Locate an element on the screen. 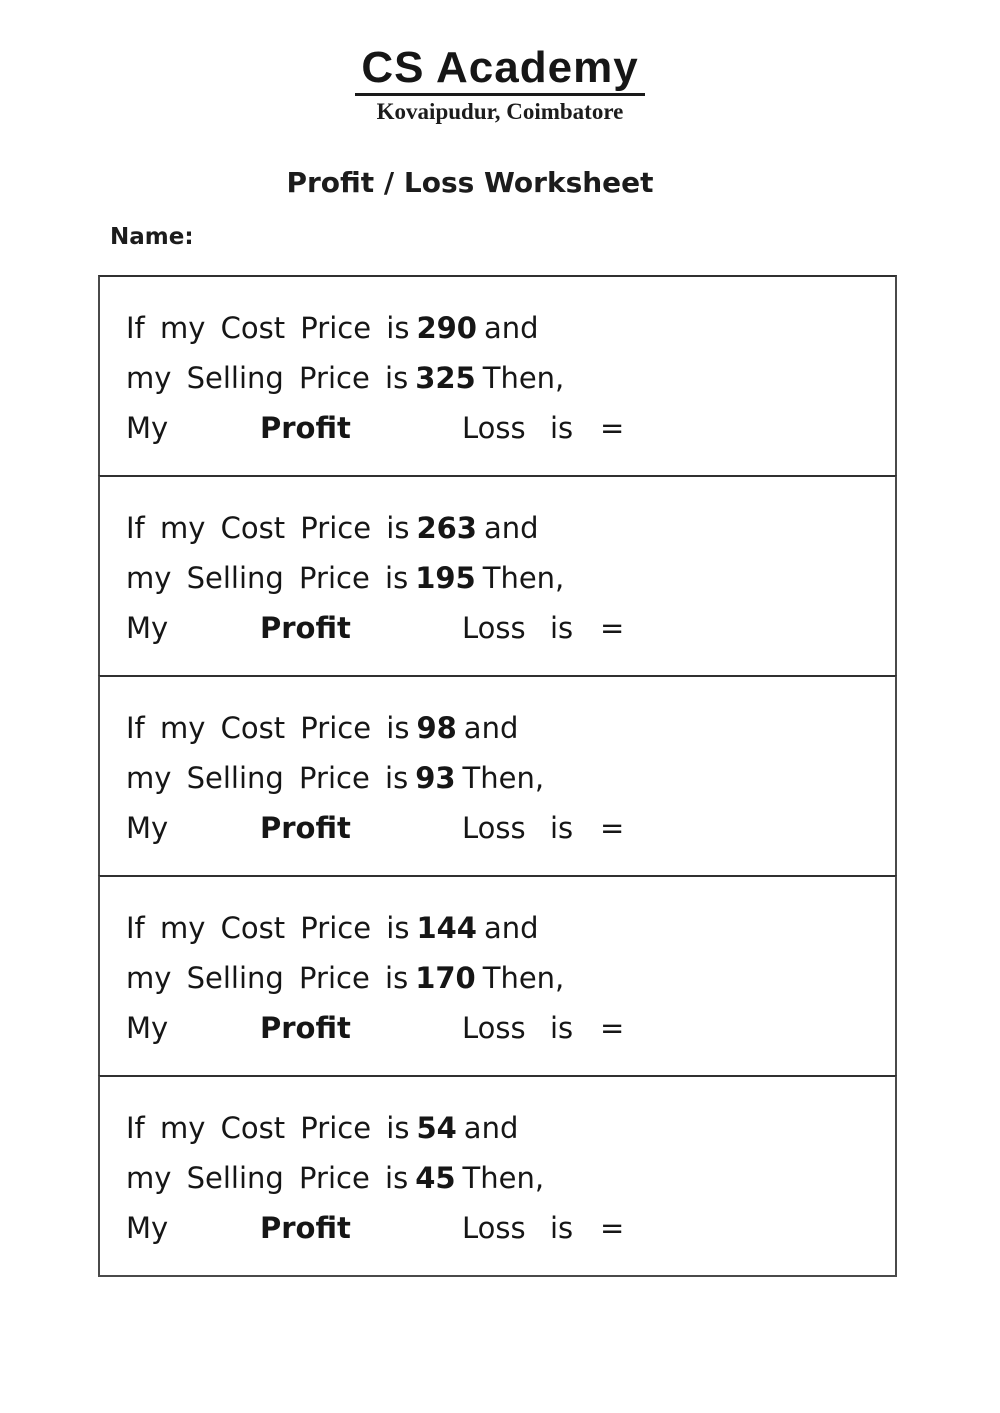 The width and height of the screenshot is (1000, 1413). selling-price-line: my Selling Price is 45 Then, is located at coordinates (505, 1178).